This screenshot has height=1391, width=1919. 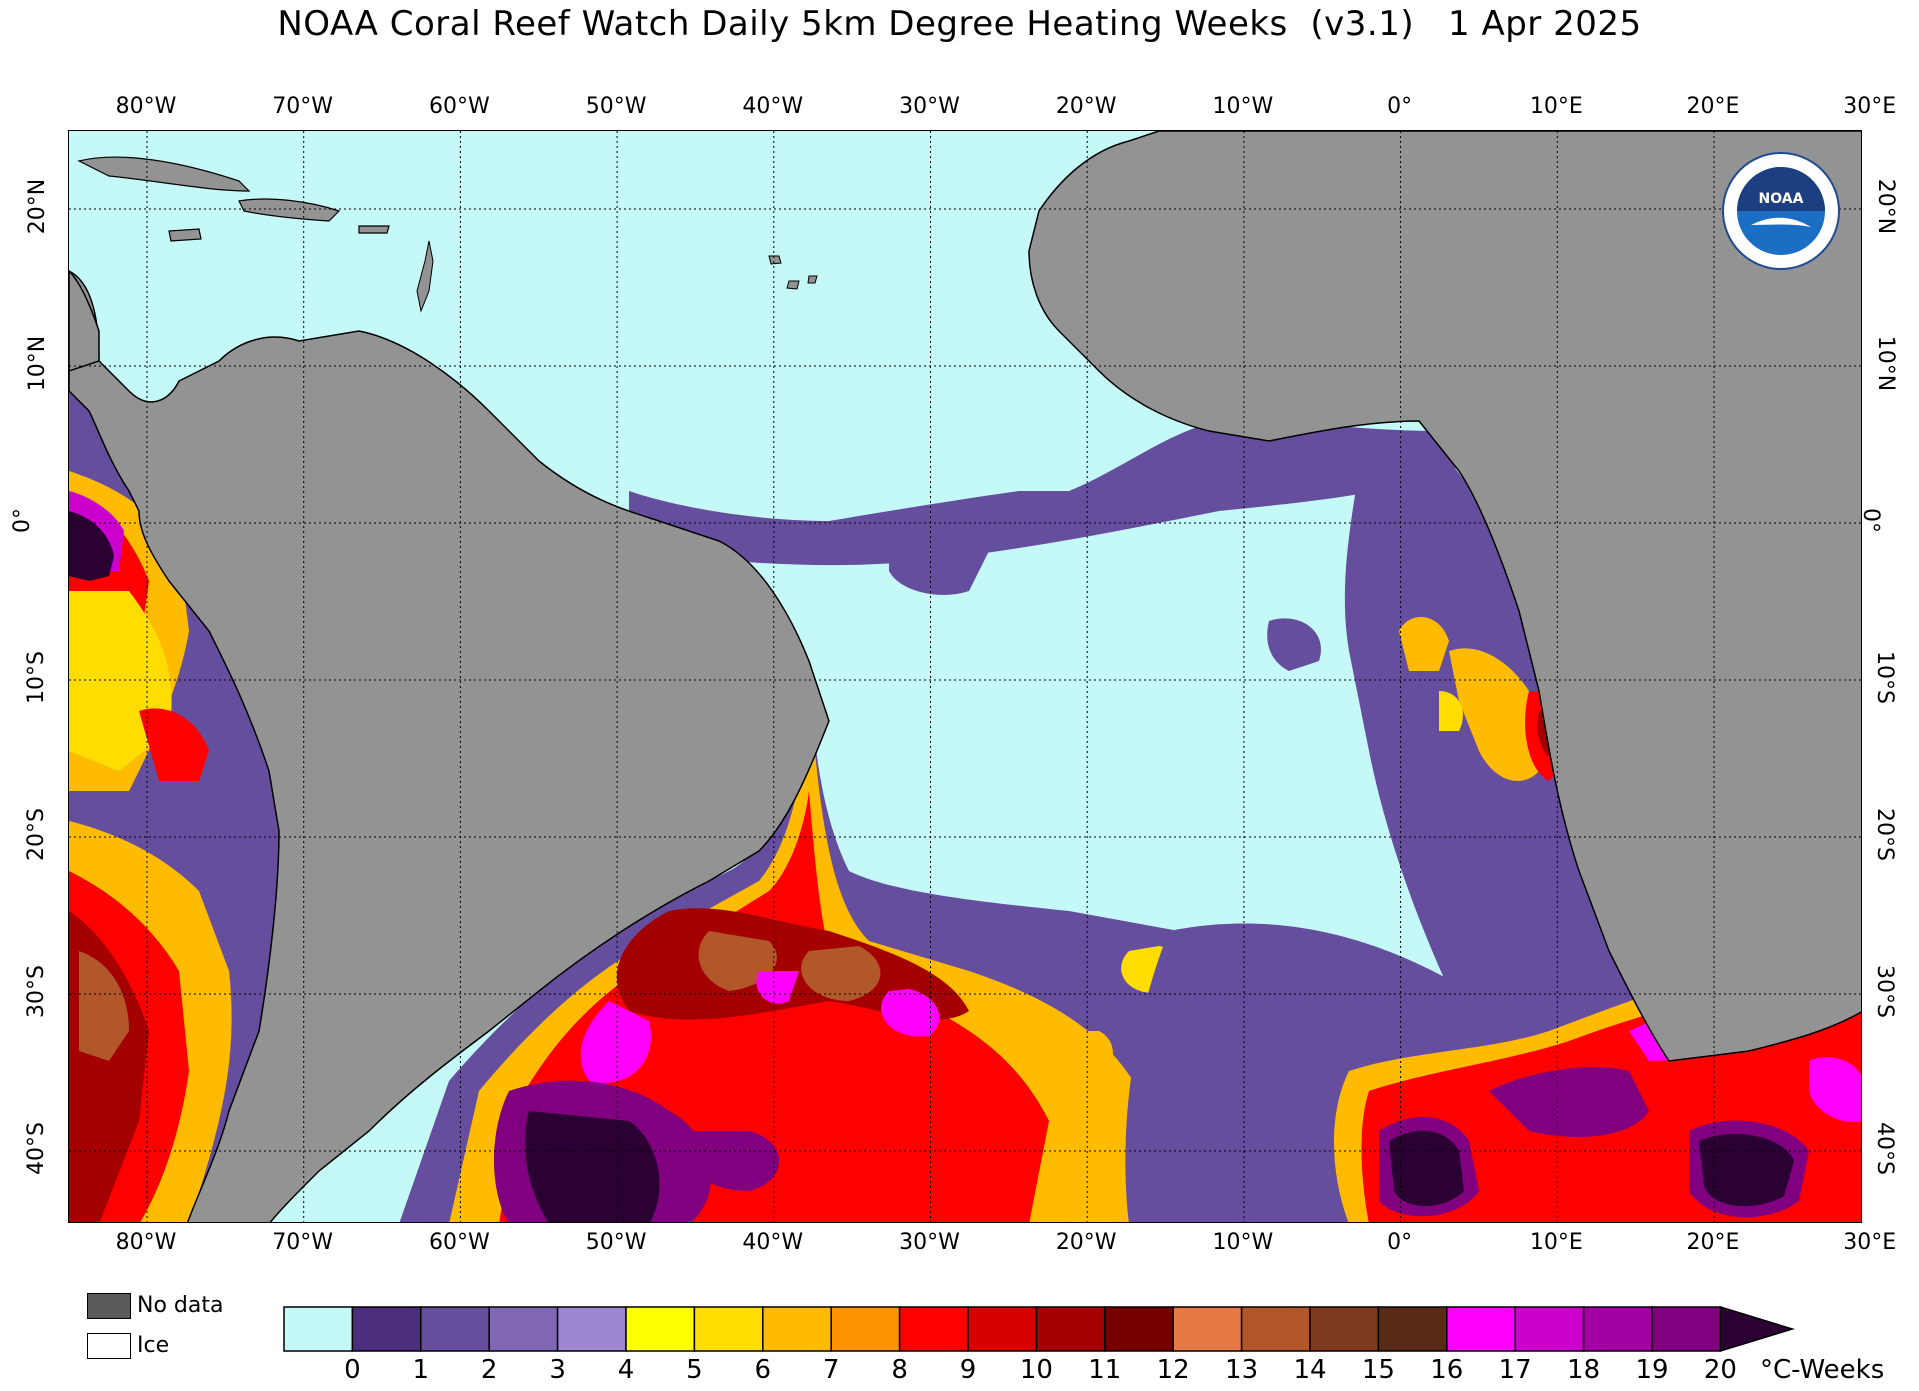 What do you see at coordinates (38, 363) in the screenshot?
I see `left-lat-label: 10°N` at bounding box center [38, 363].